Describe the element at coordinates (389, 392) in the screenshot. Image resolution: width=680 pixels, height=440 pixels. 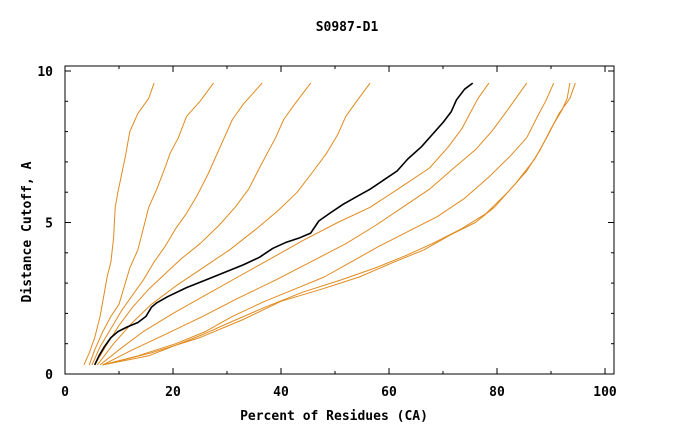
I see `x-tick-label: 60` at that location.